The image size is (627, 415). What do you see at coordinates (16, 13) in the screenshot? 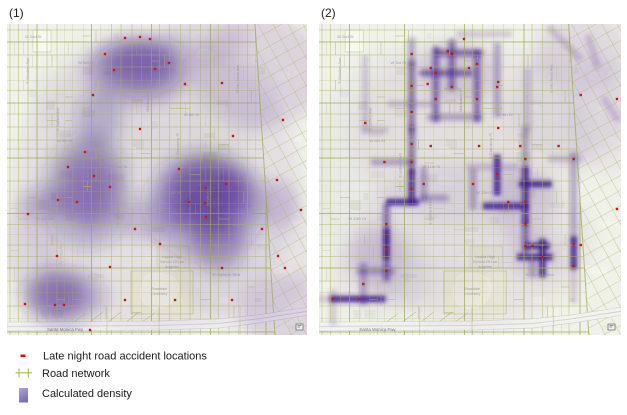
I see `svg-text: (1)` at bounding box center [16, 13].